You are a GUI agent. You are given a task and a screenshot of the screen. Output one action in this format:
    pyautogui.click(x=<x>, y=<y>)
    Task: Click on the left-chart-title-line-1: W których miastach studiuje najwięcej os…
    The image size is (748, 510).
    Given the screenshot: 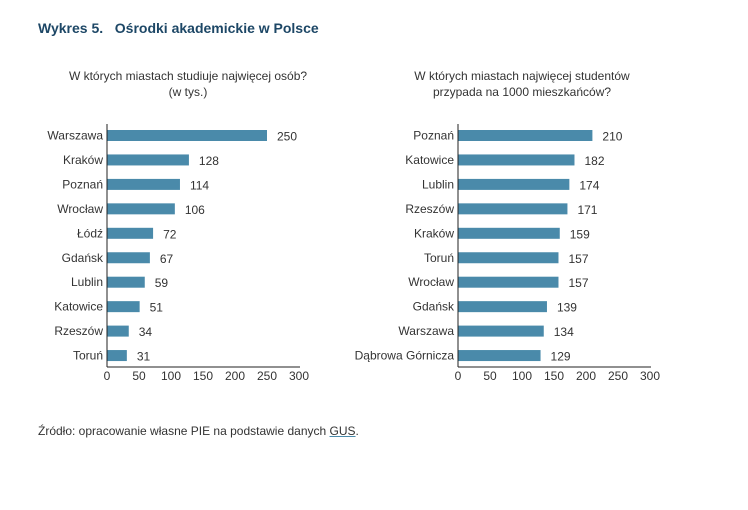 What is the action you would take?
    pyautogui.click(x=188, y=76)
    